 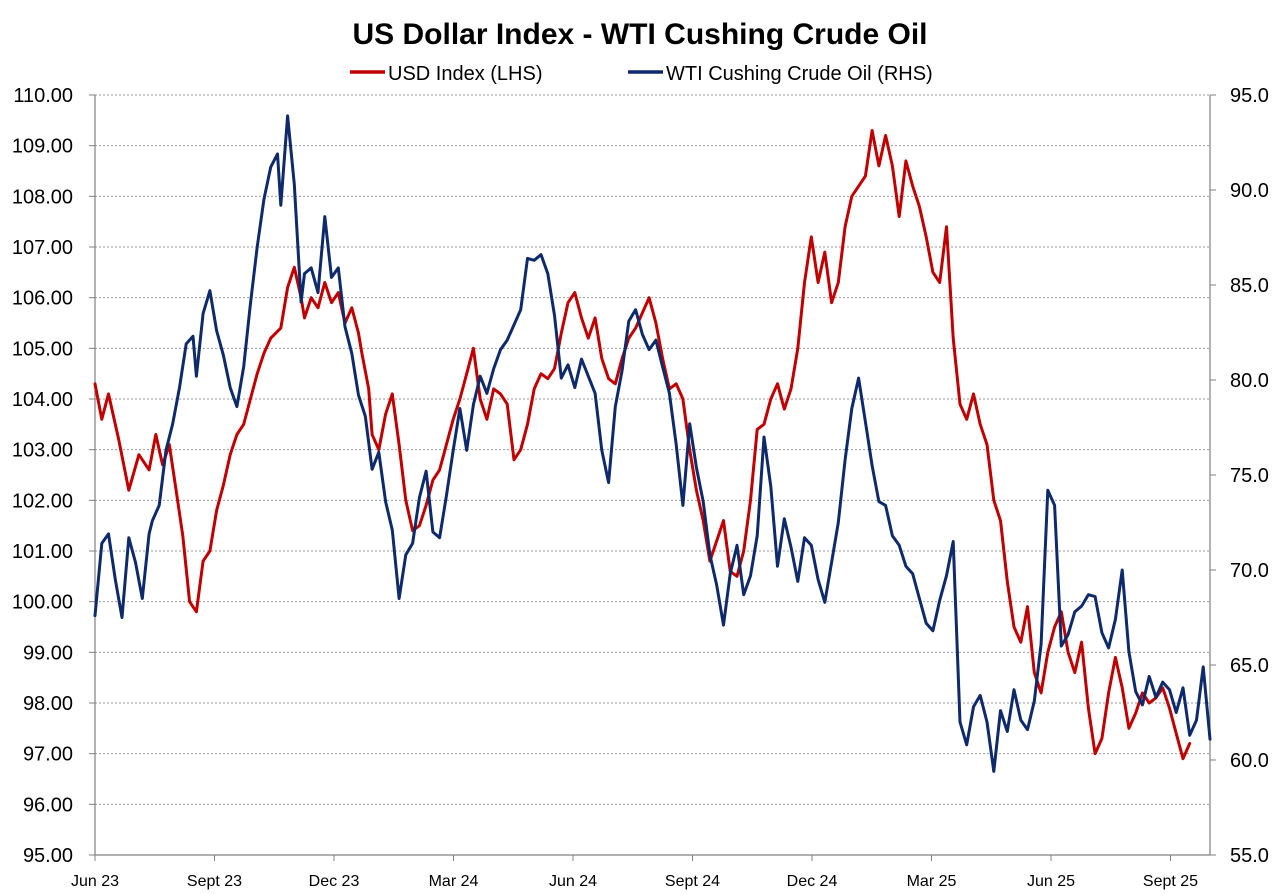 What do you see at coordinates (1249, 381) in the screenshot?
I see `right-axis-tick-label: 80.0` at bounding box center [1249, 381].